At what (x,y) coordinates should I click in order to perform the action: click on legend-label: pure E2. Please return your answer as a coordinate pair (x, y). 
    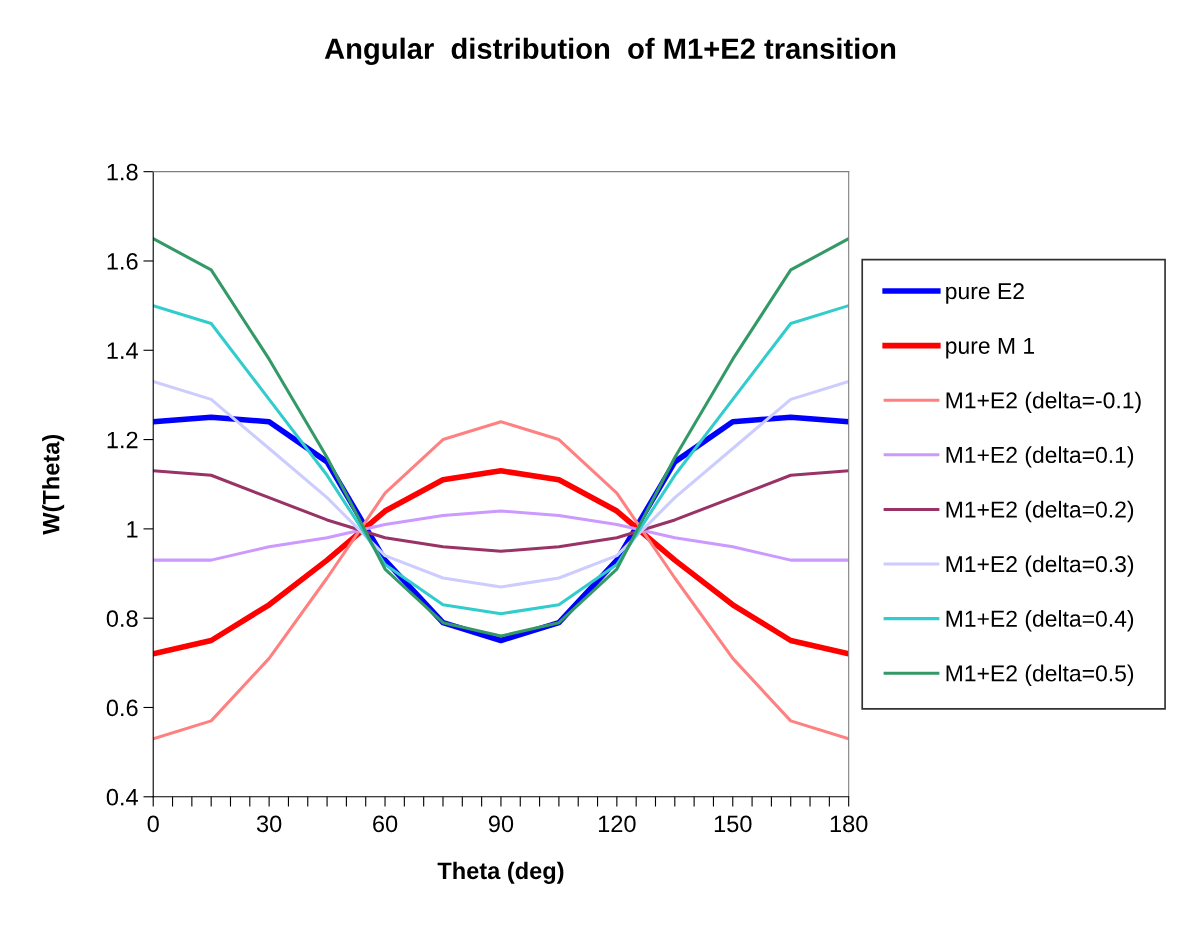
    Looking at the image, I should click on (985, 293).